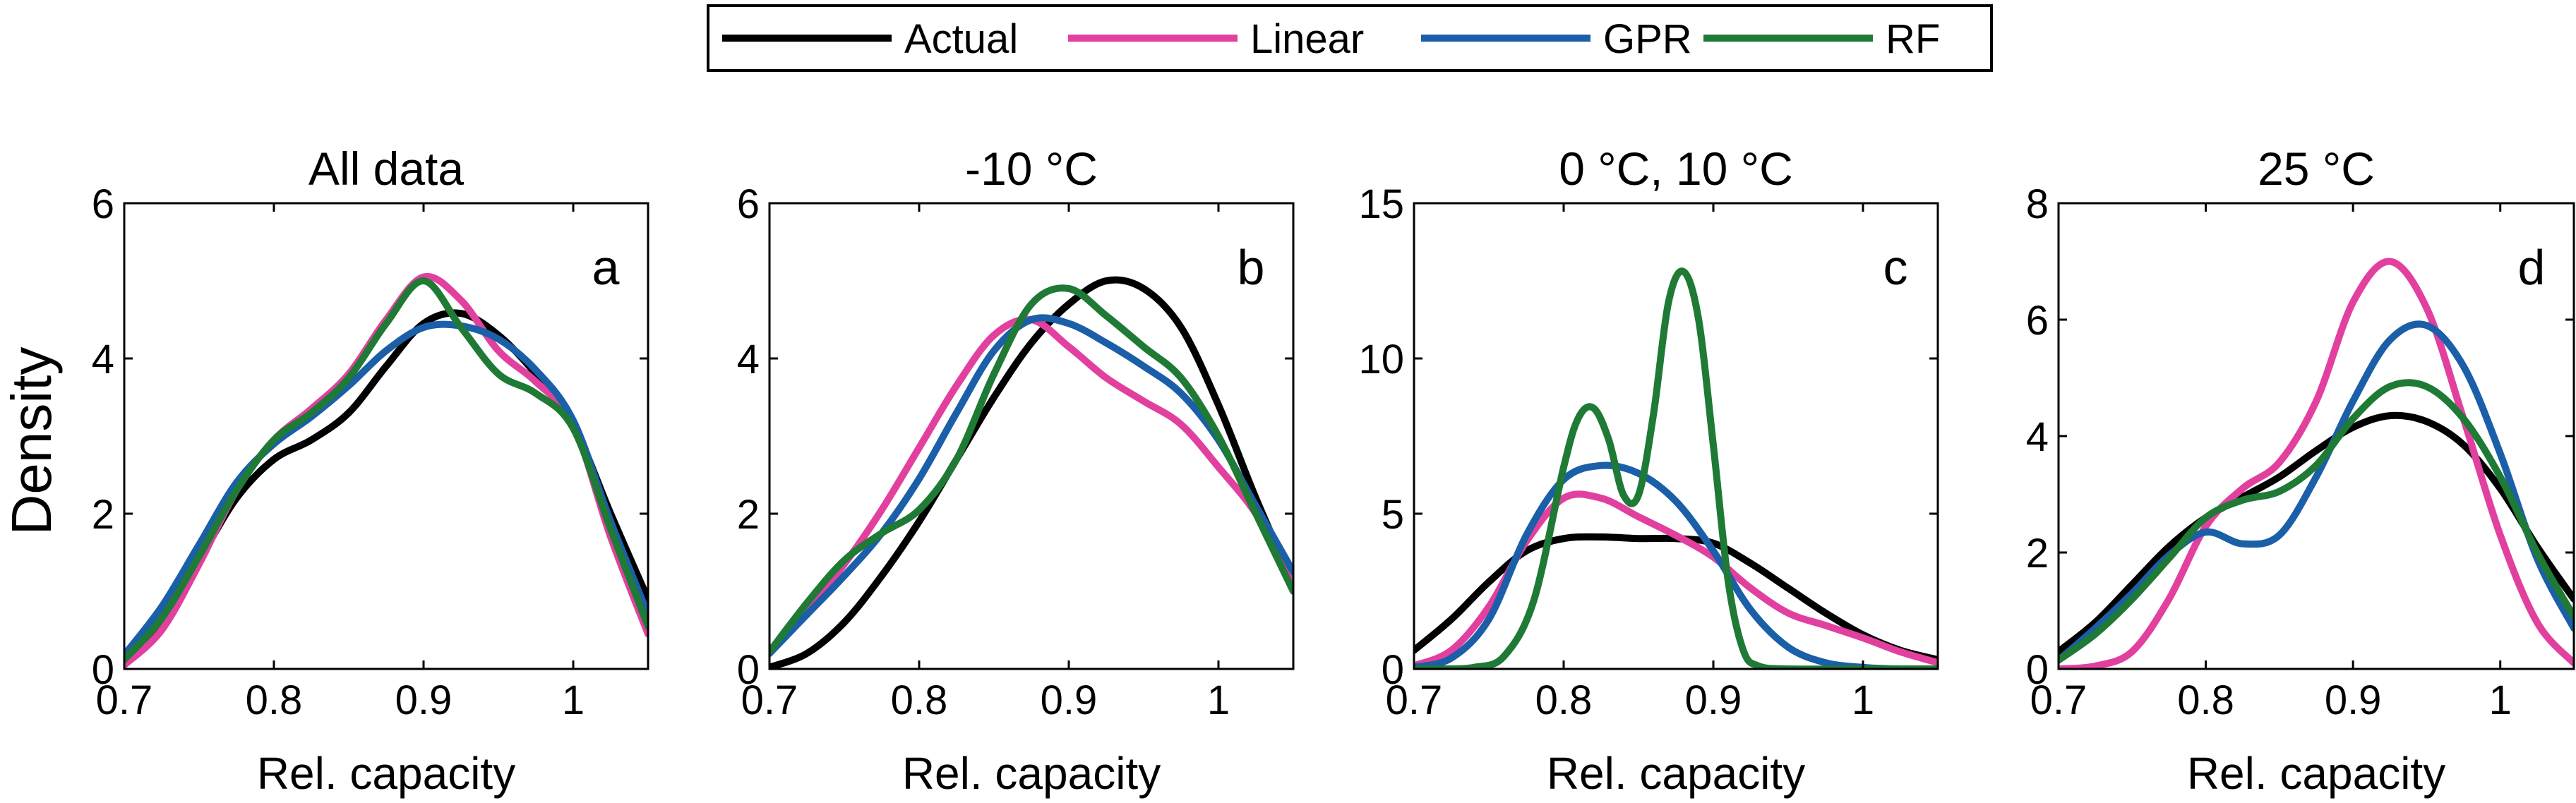 The width and height of the screenshot is (2576, 803). Describe the element at coordinates (1031, 169) in the screenshot. I see `panel-title: -10 °C` at that location.